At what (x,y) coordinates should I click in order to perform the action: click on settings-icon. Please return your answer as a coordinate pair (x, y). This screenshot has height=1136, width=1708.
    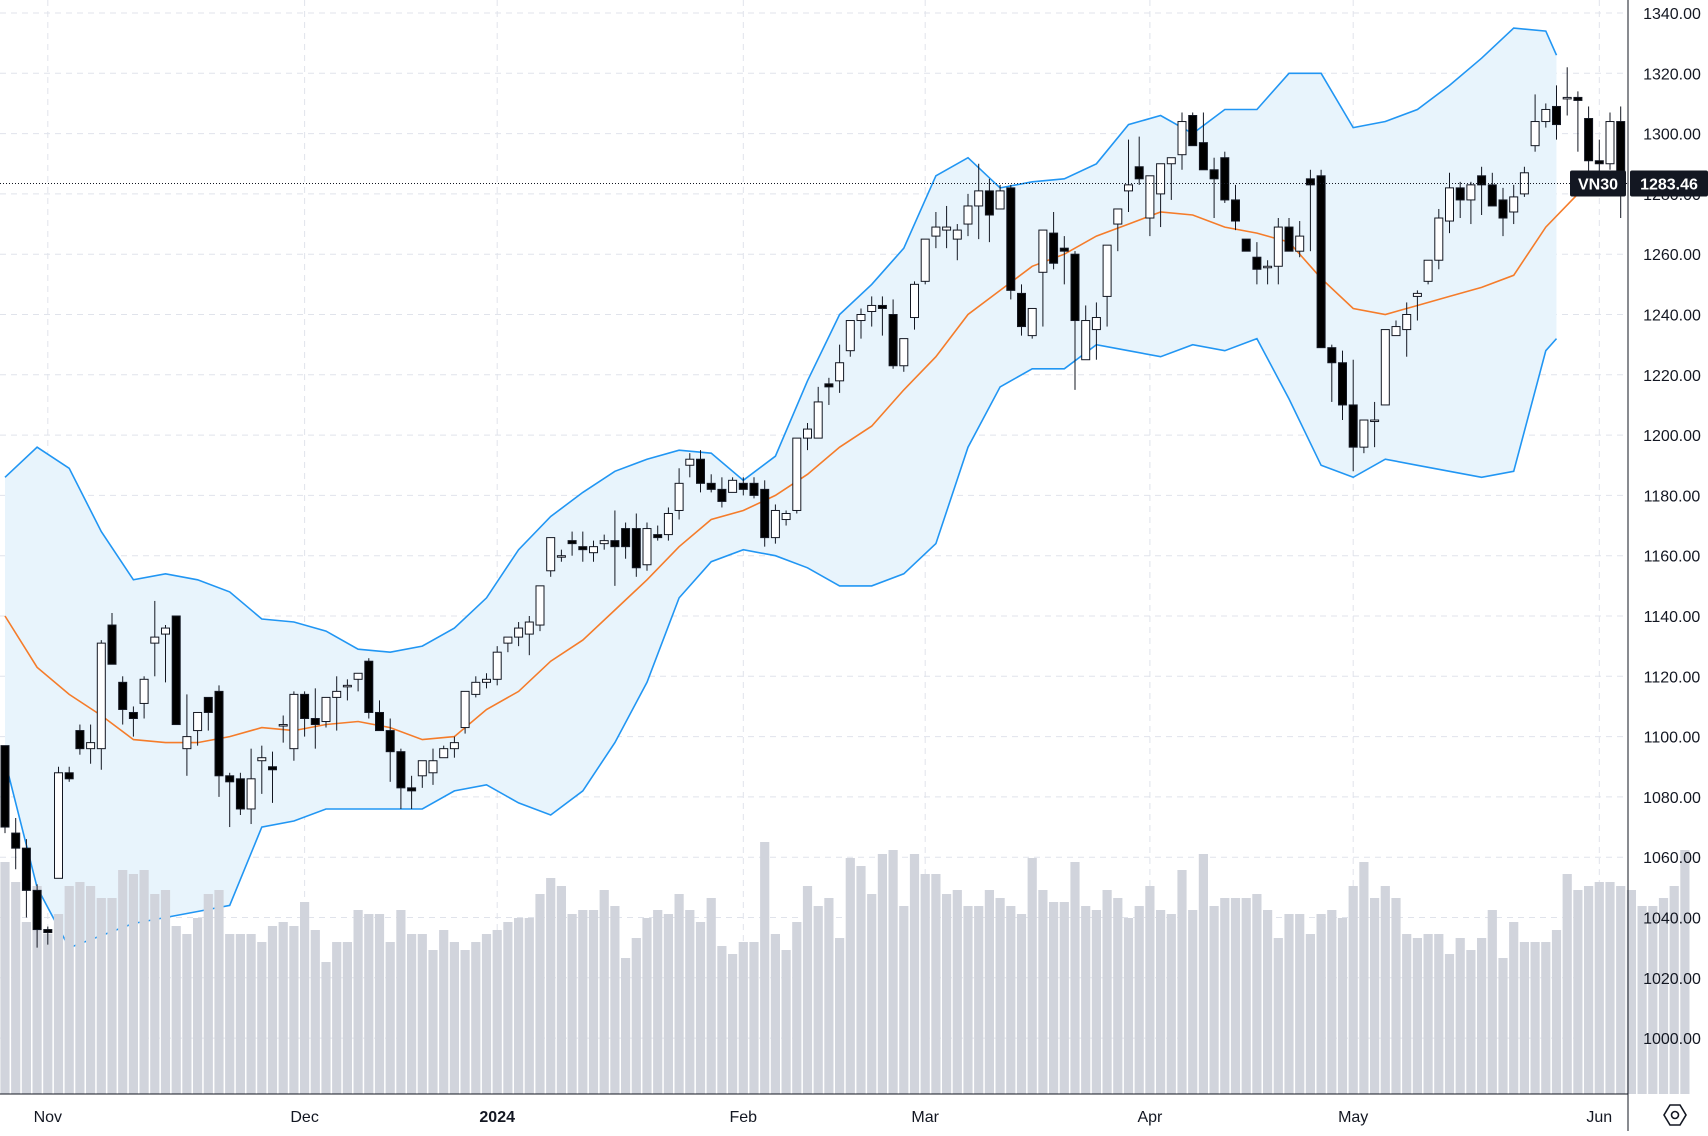
    Looking at the image, I should click on (1675, 1115).